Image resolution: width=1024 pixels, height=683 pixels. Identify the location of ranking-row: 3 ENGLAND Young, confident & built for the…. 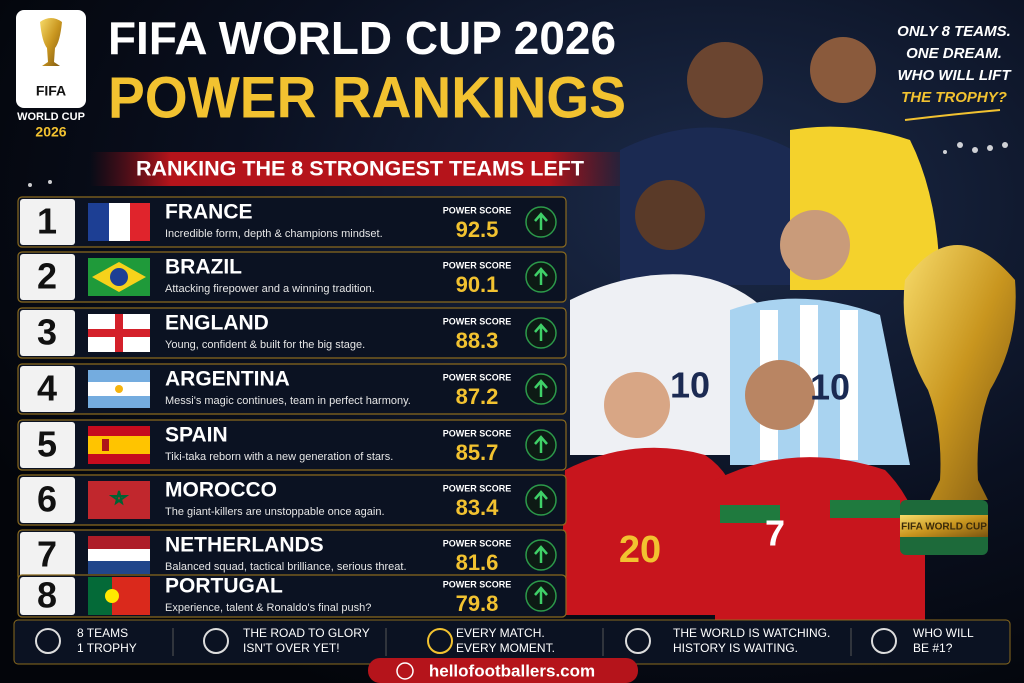
(292, 333).